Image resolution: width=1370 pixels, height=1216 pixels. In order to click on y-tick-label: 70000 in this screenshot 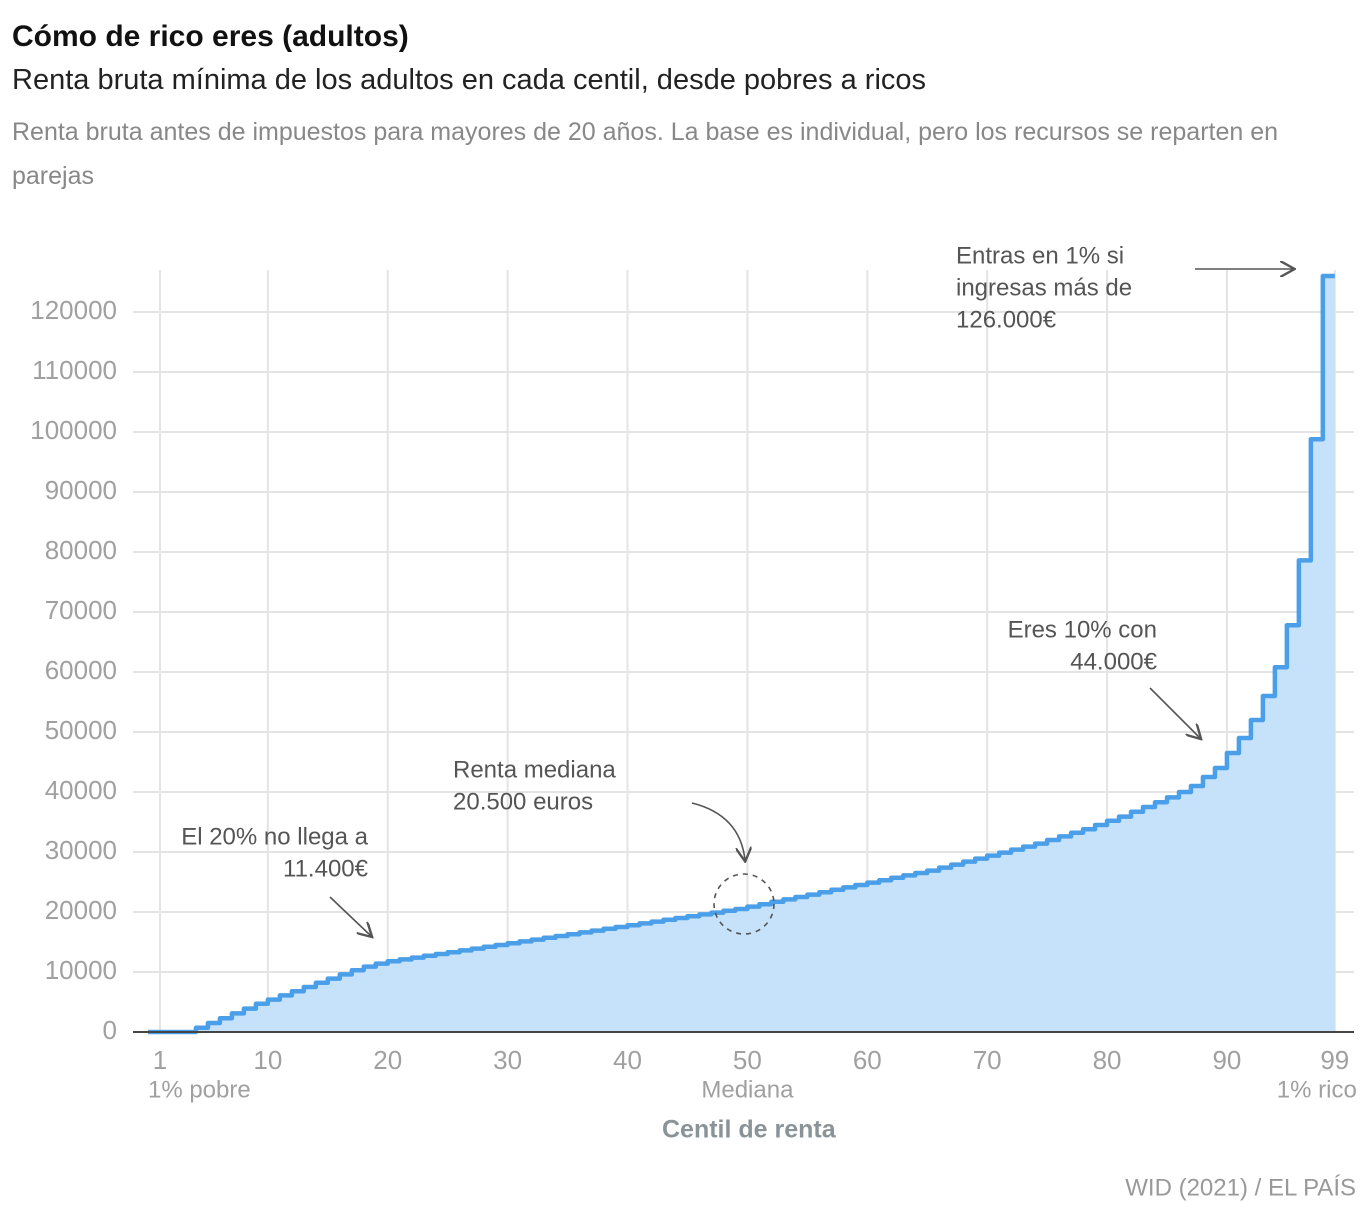, I will do `click(81, 610)`.